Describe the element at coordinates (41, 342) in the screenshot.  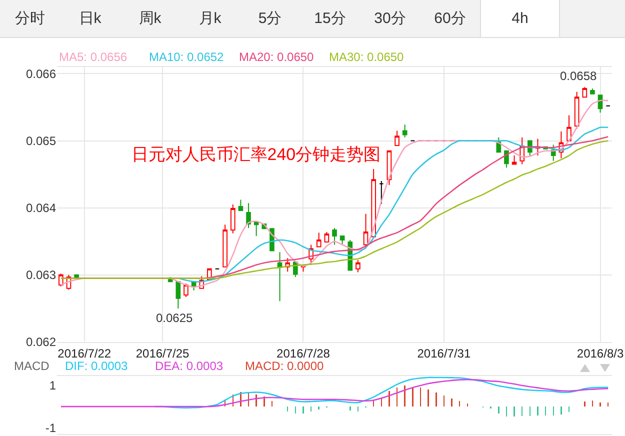
I see `y-tick-label: 0.062` at that location.